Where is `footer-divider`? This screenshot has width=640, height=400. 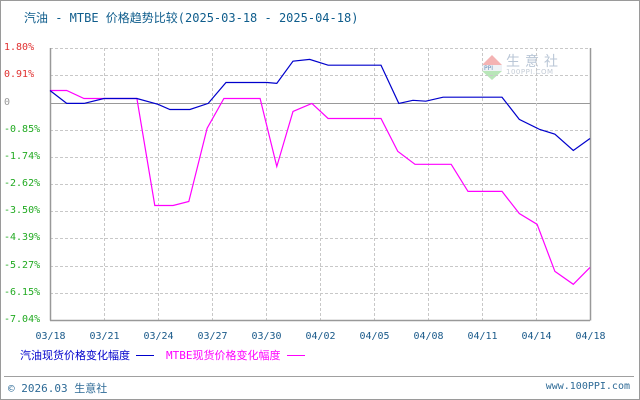 footer-divider is located at coordinates (319, 376).